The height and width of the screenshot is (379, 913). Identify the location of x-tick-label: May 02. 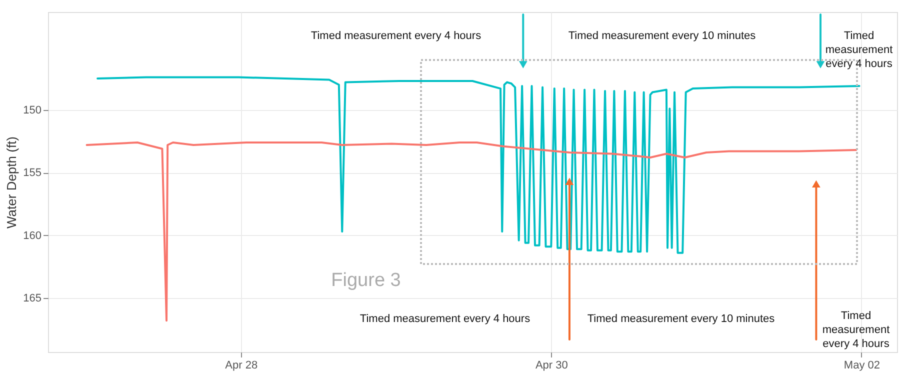
(862, 366).